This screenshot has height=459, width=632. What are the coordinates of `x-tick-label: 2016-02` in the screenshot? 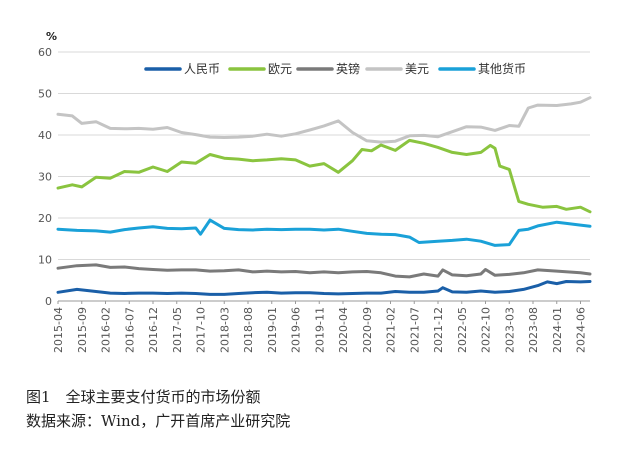 It's located at (106, 330).